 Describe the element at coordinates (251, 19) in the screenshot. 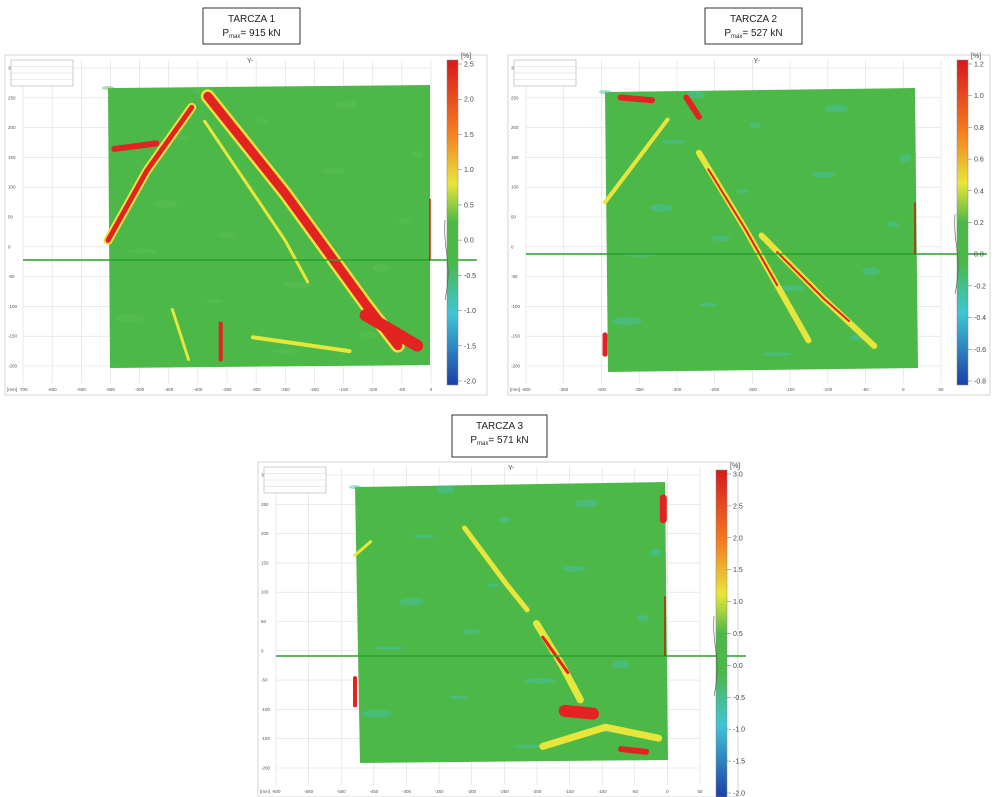

I see `panel-title: TARCZA 1` at that location.